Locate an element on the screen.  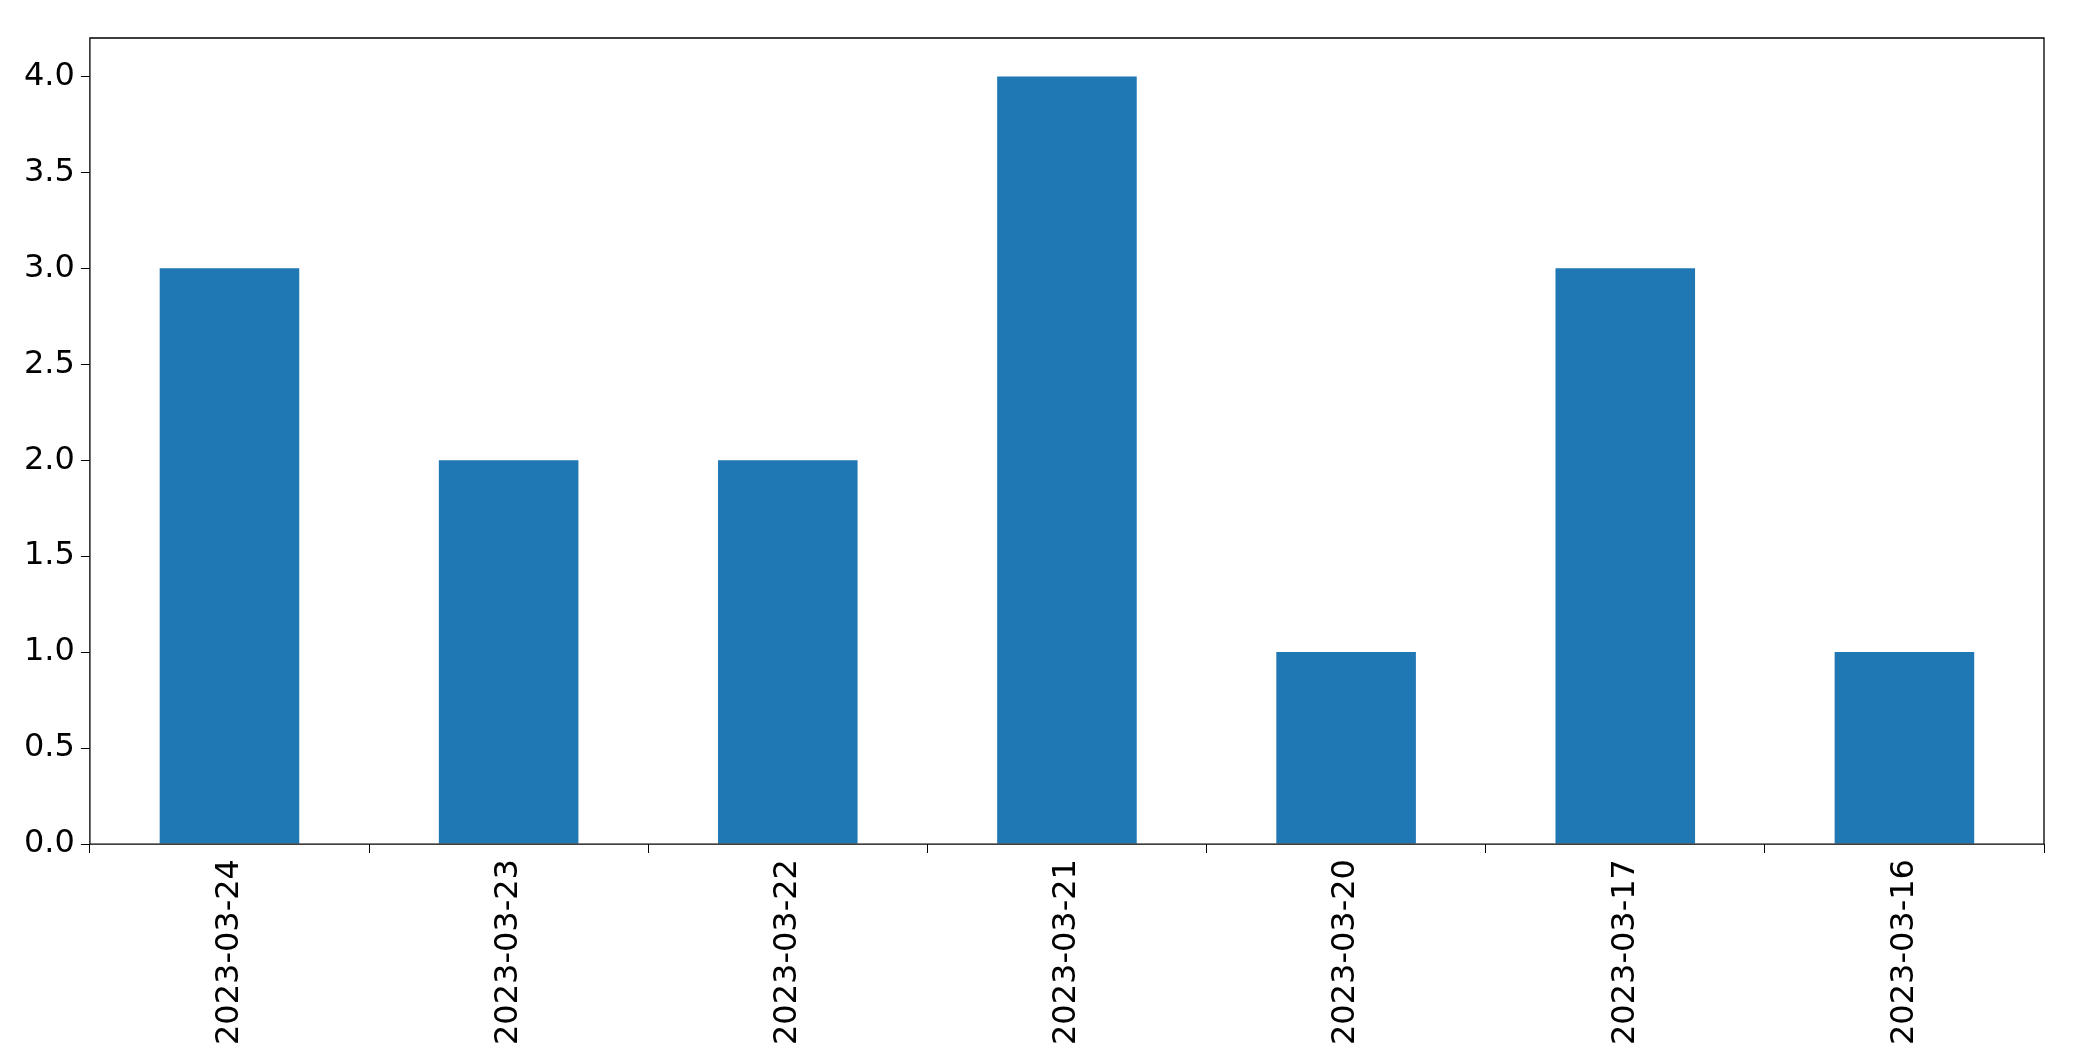
x-tick-label: 2023-03-23 is located at coordinates (505, 952).